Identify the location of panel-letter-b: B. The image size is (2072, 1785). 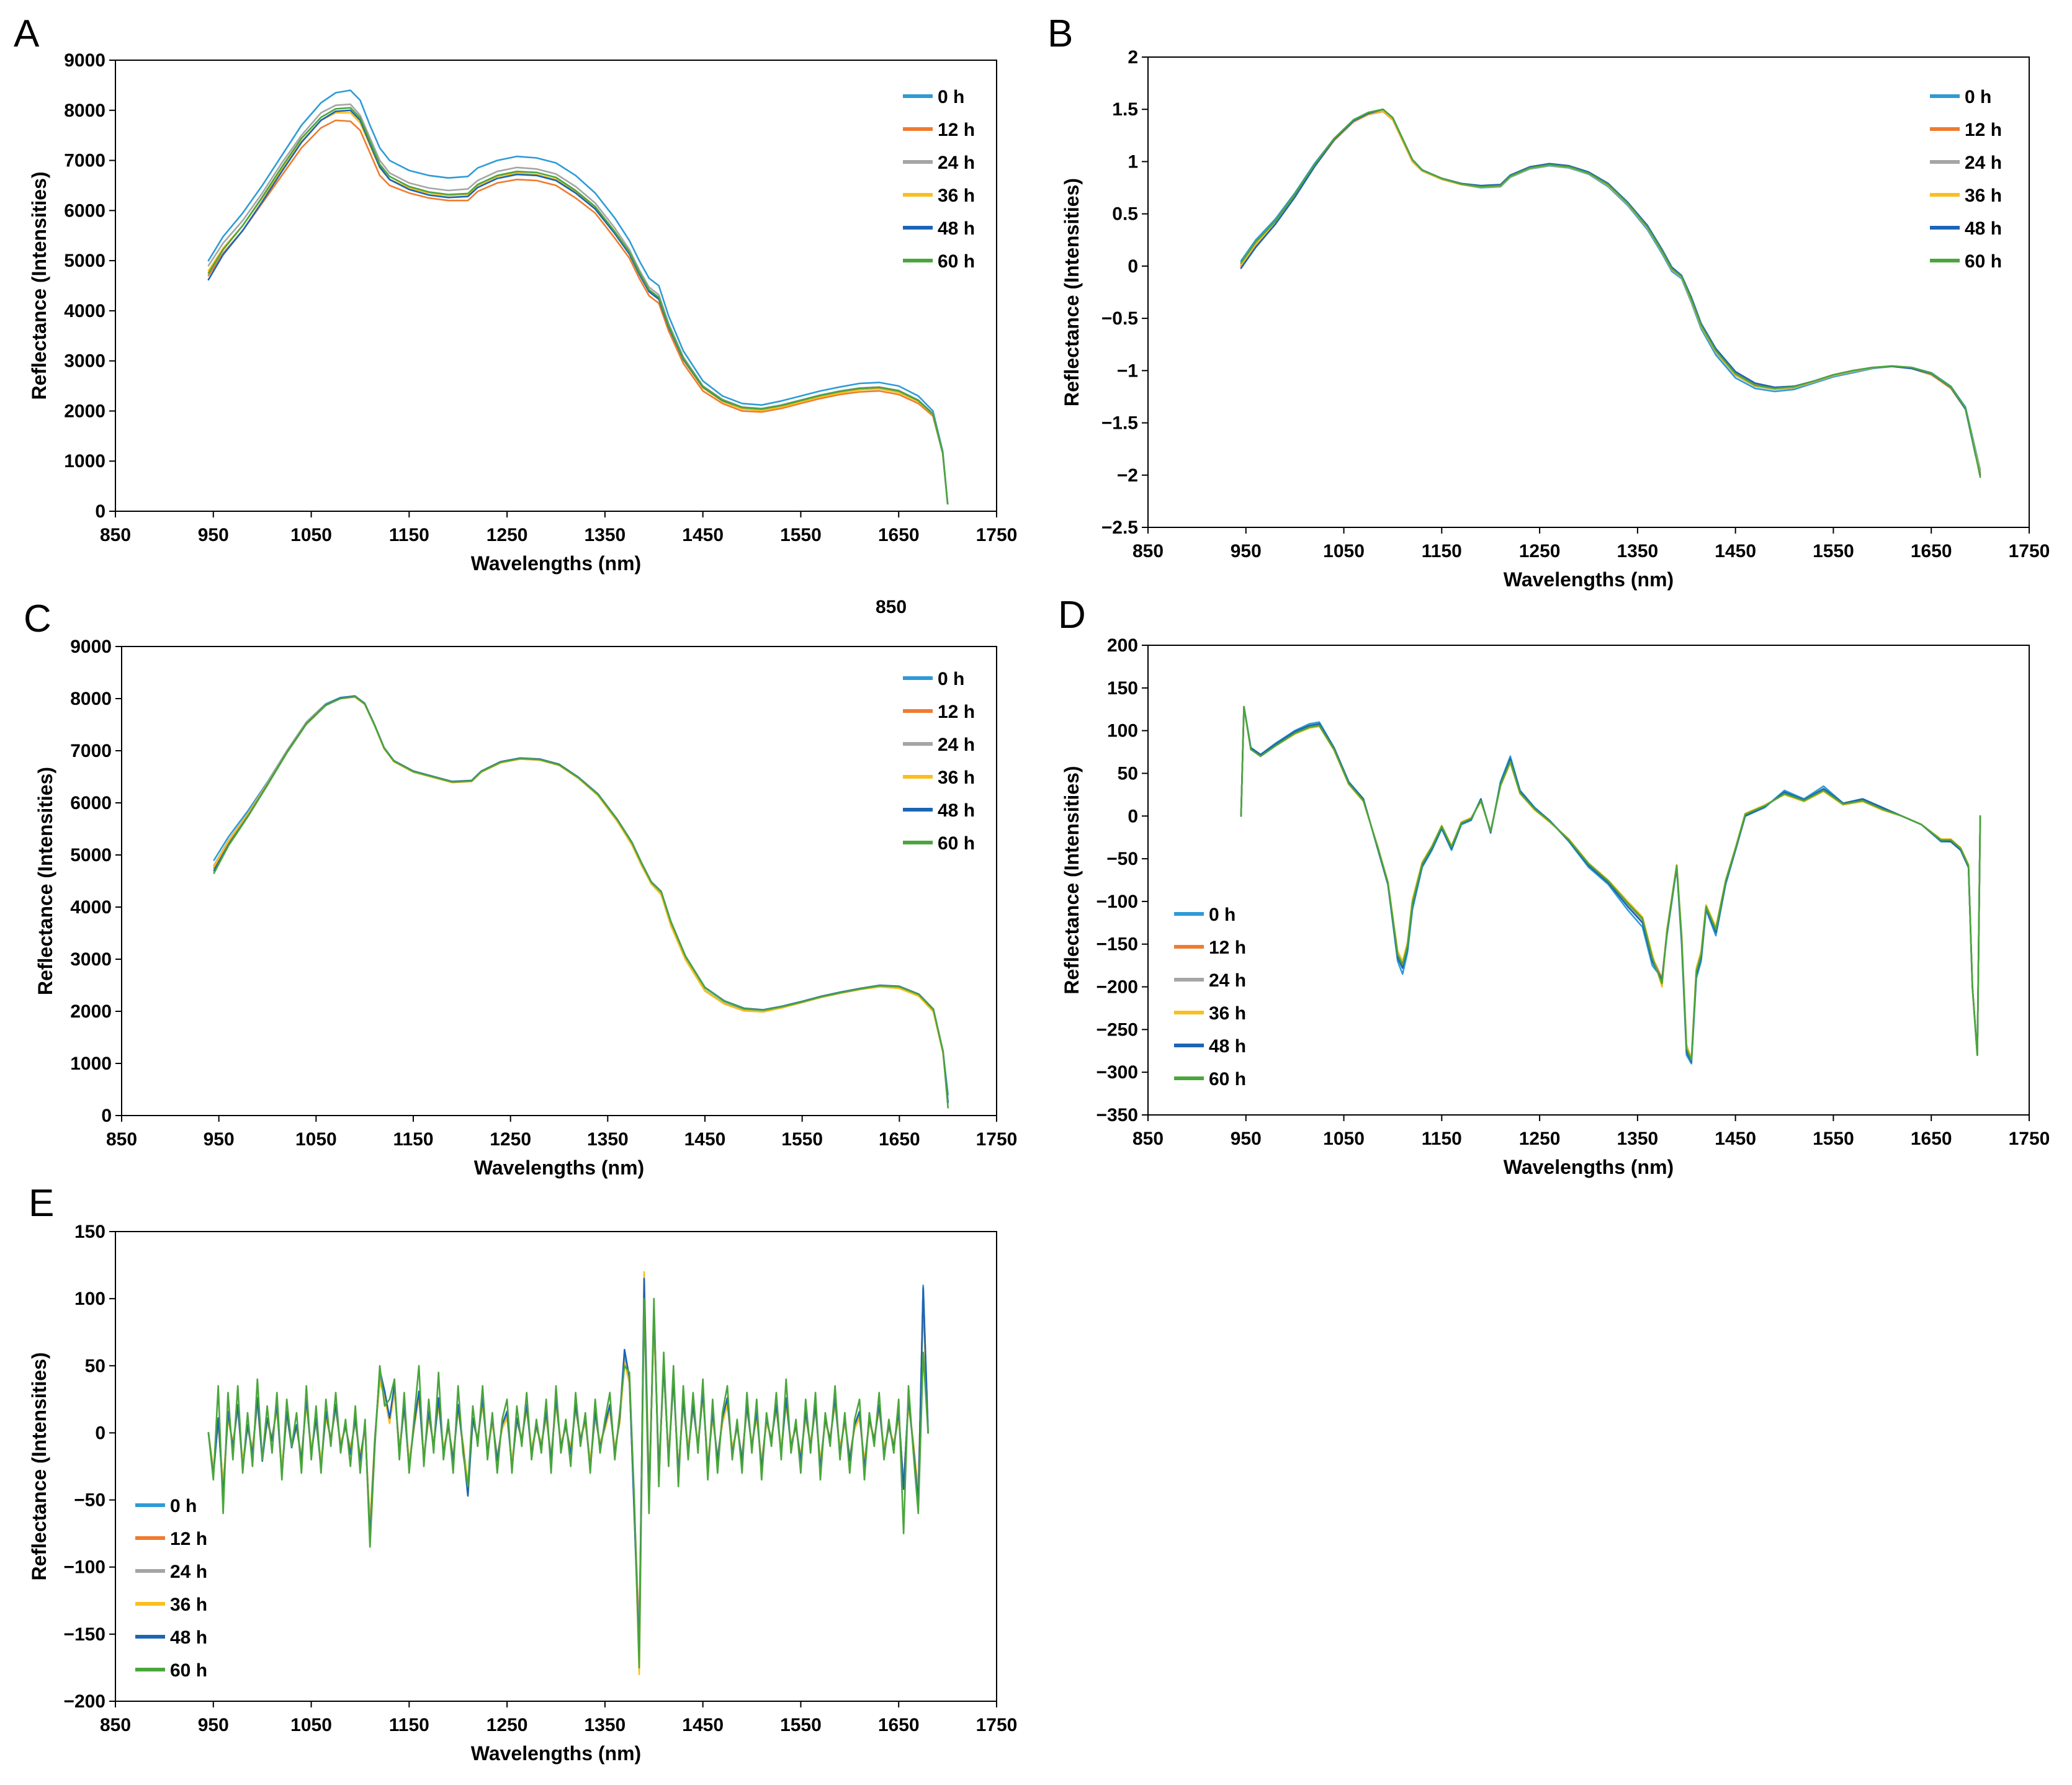
(1060, 33).